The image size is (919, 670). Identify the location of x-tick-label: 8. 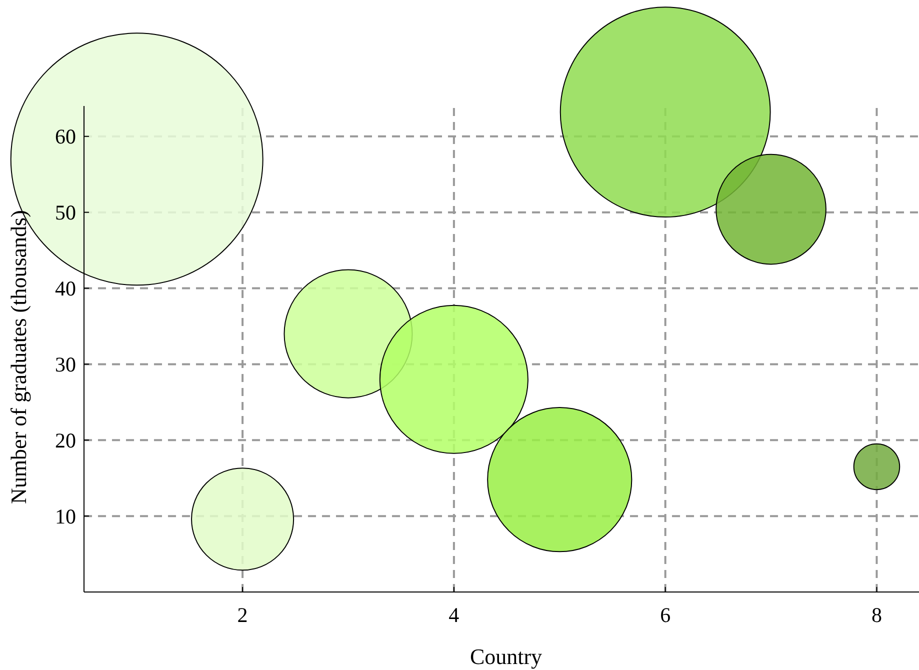
(876, 615).